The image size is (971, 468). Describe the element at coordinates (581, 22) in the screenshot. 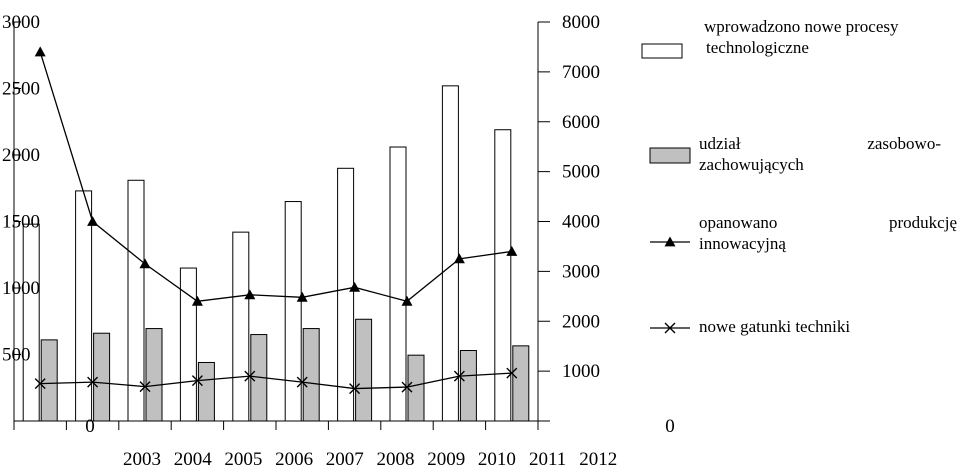

I see `right-tick-label: 8000` at that location.